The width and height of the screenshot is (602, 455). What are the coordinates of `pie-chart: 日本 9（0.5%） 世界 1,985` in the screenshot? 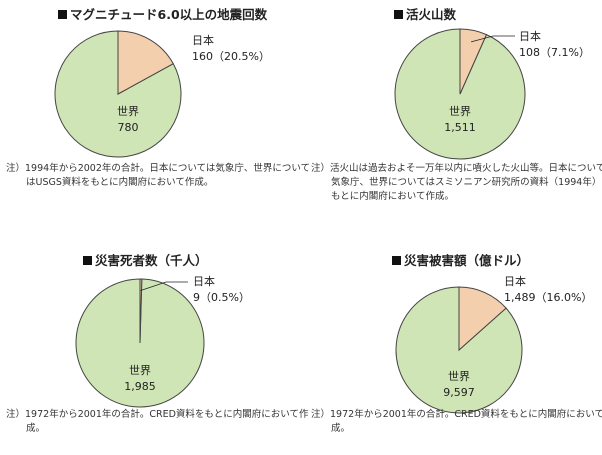 It's located at (162, 341).